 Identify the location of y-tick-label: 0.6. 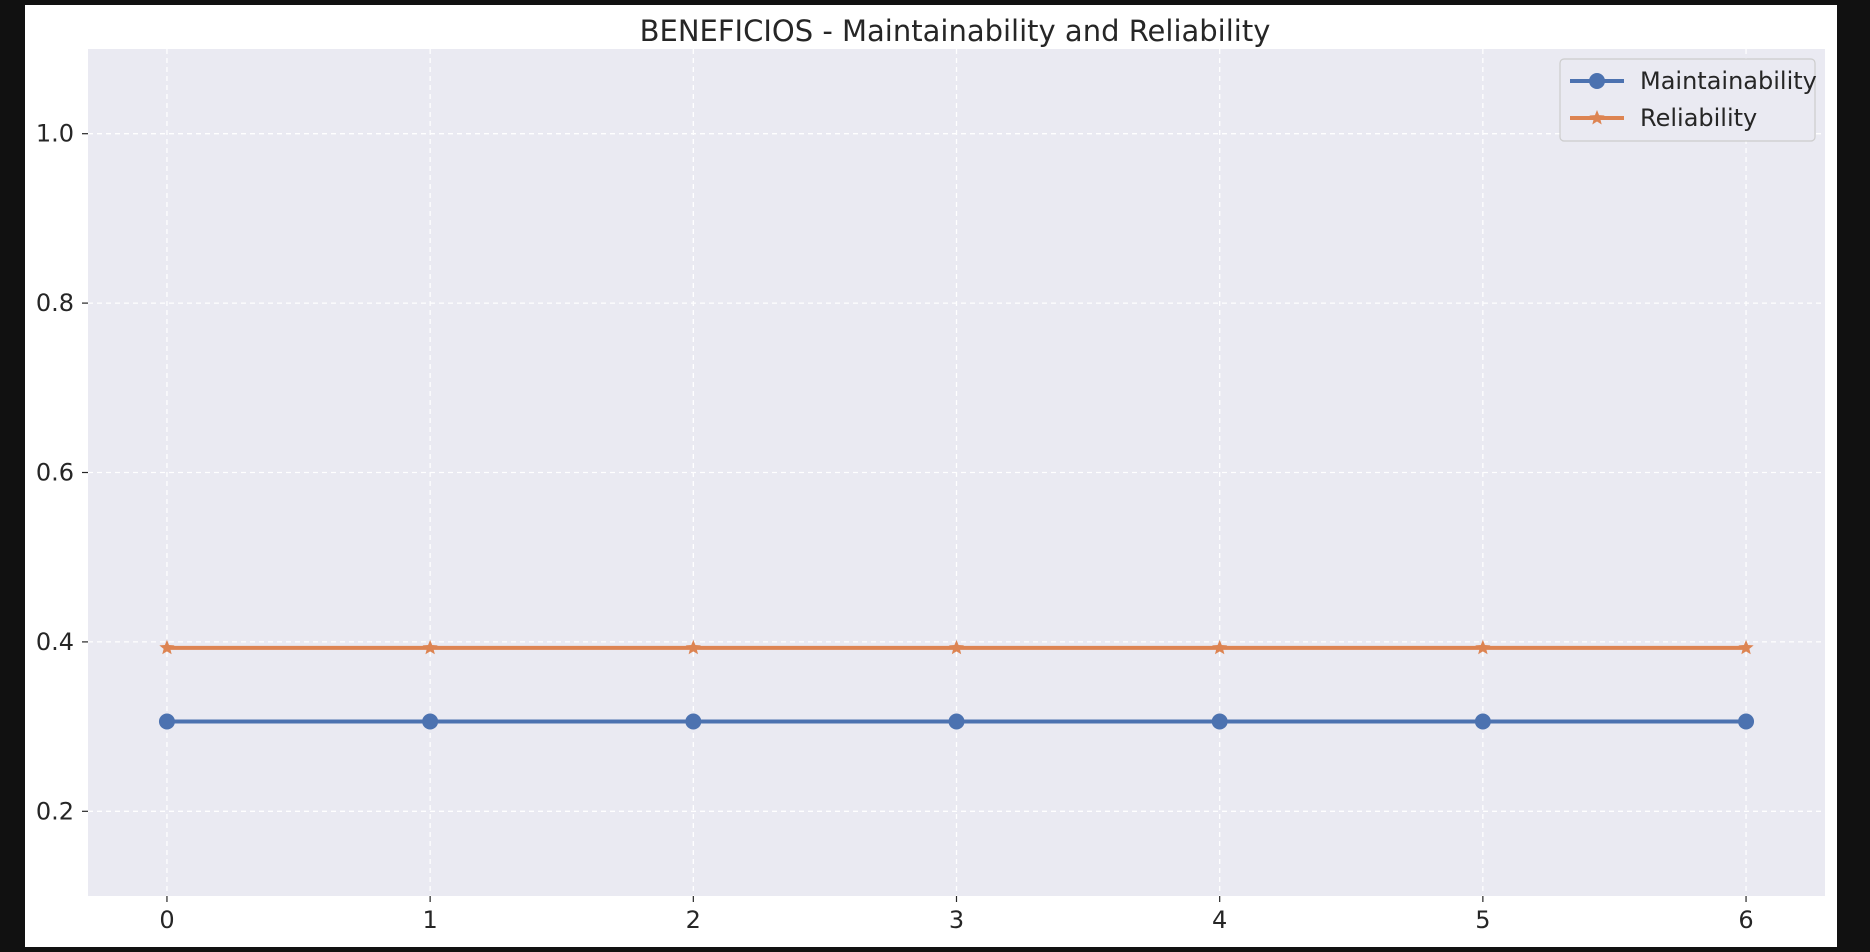
(55, 473).